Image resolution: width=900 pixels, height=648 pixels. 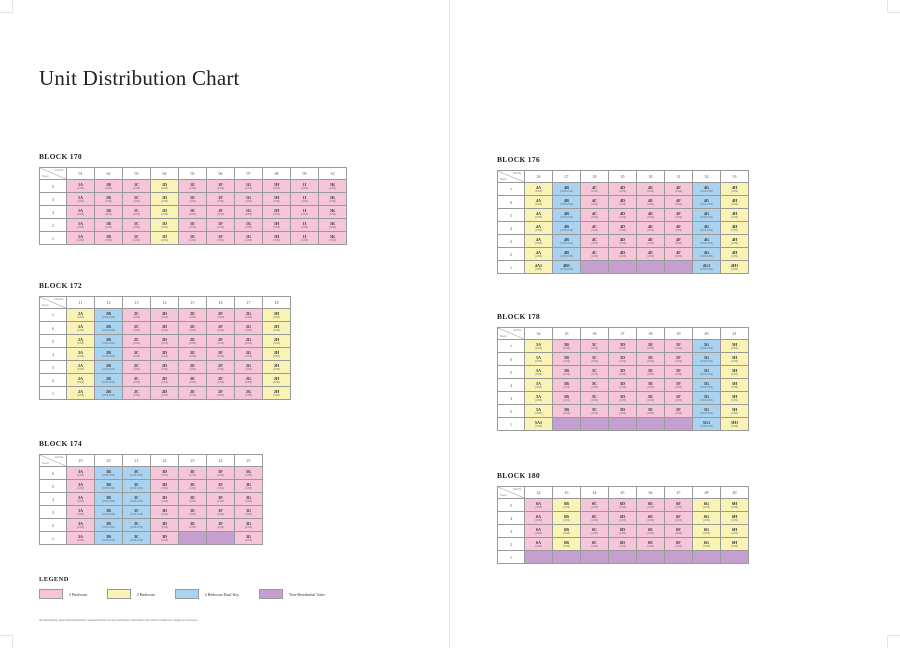 What do you see at coordinates (332, 184) in the screenshot?
I see `unit-type-label: 1K` at bounding box center [332, 184].